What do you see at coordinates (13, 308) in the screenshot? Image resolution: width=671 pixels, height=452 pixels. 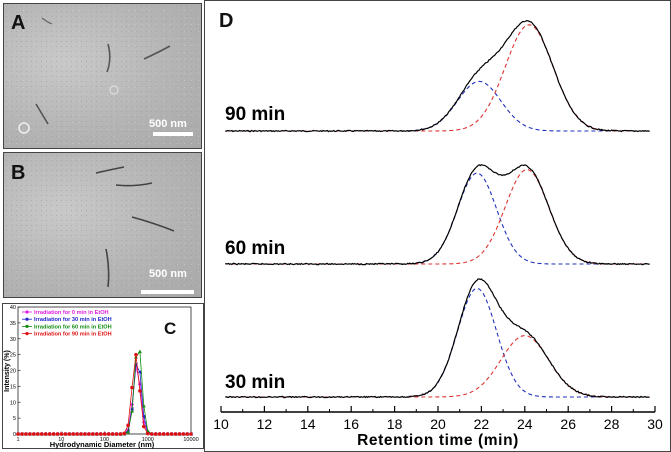 I see `dls-y-tick-label: 40` at bounding box center [13, 308].